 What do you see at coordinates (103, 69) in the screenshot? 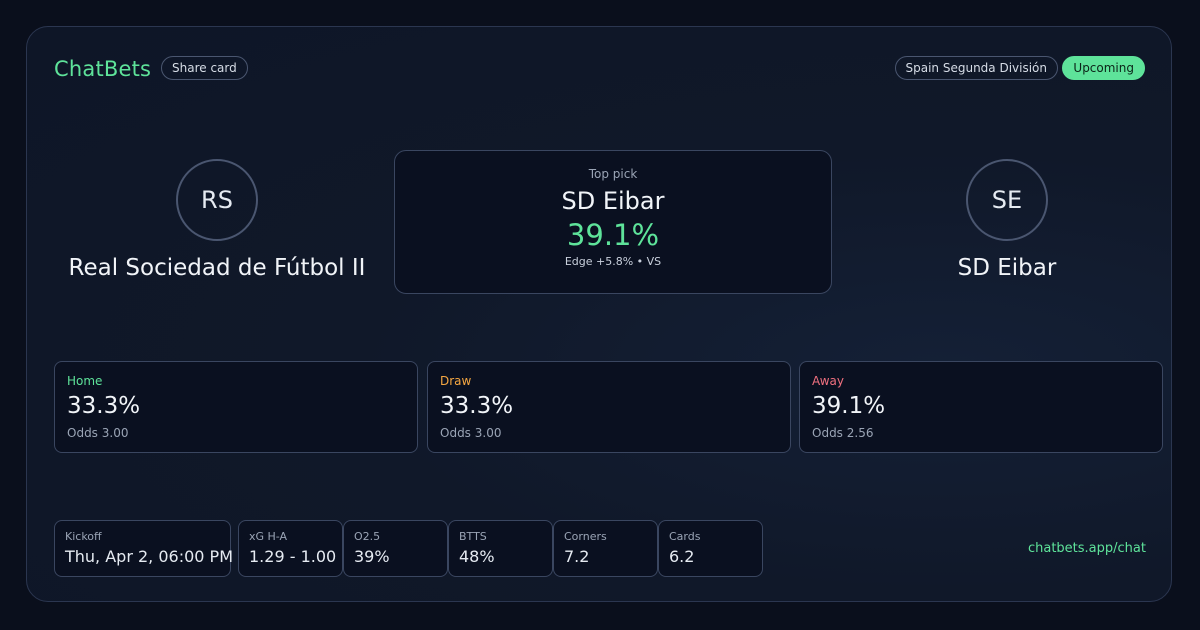
I see `brand-logo: ChatBets` at bounding box center [103, 69].